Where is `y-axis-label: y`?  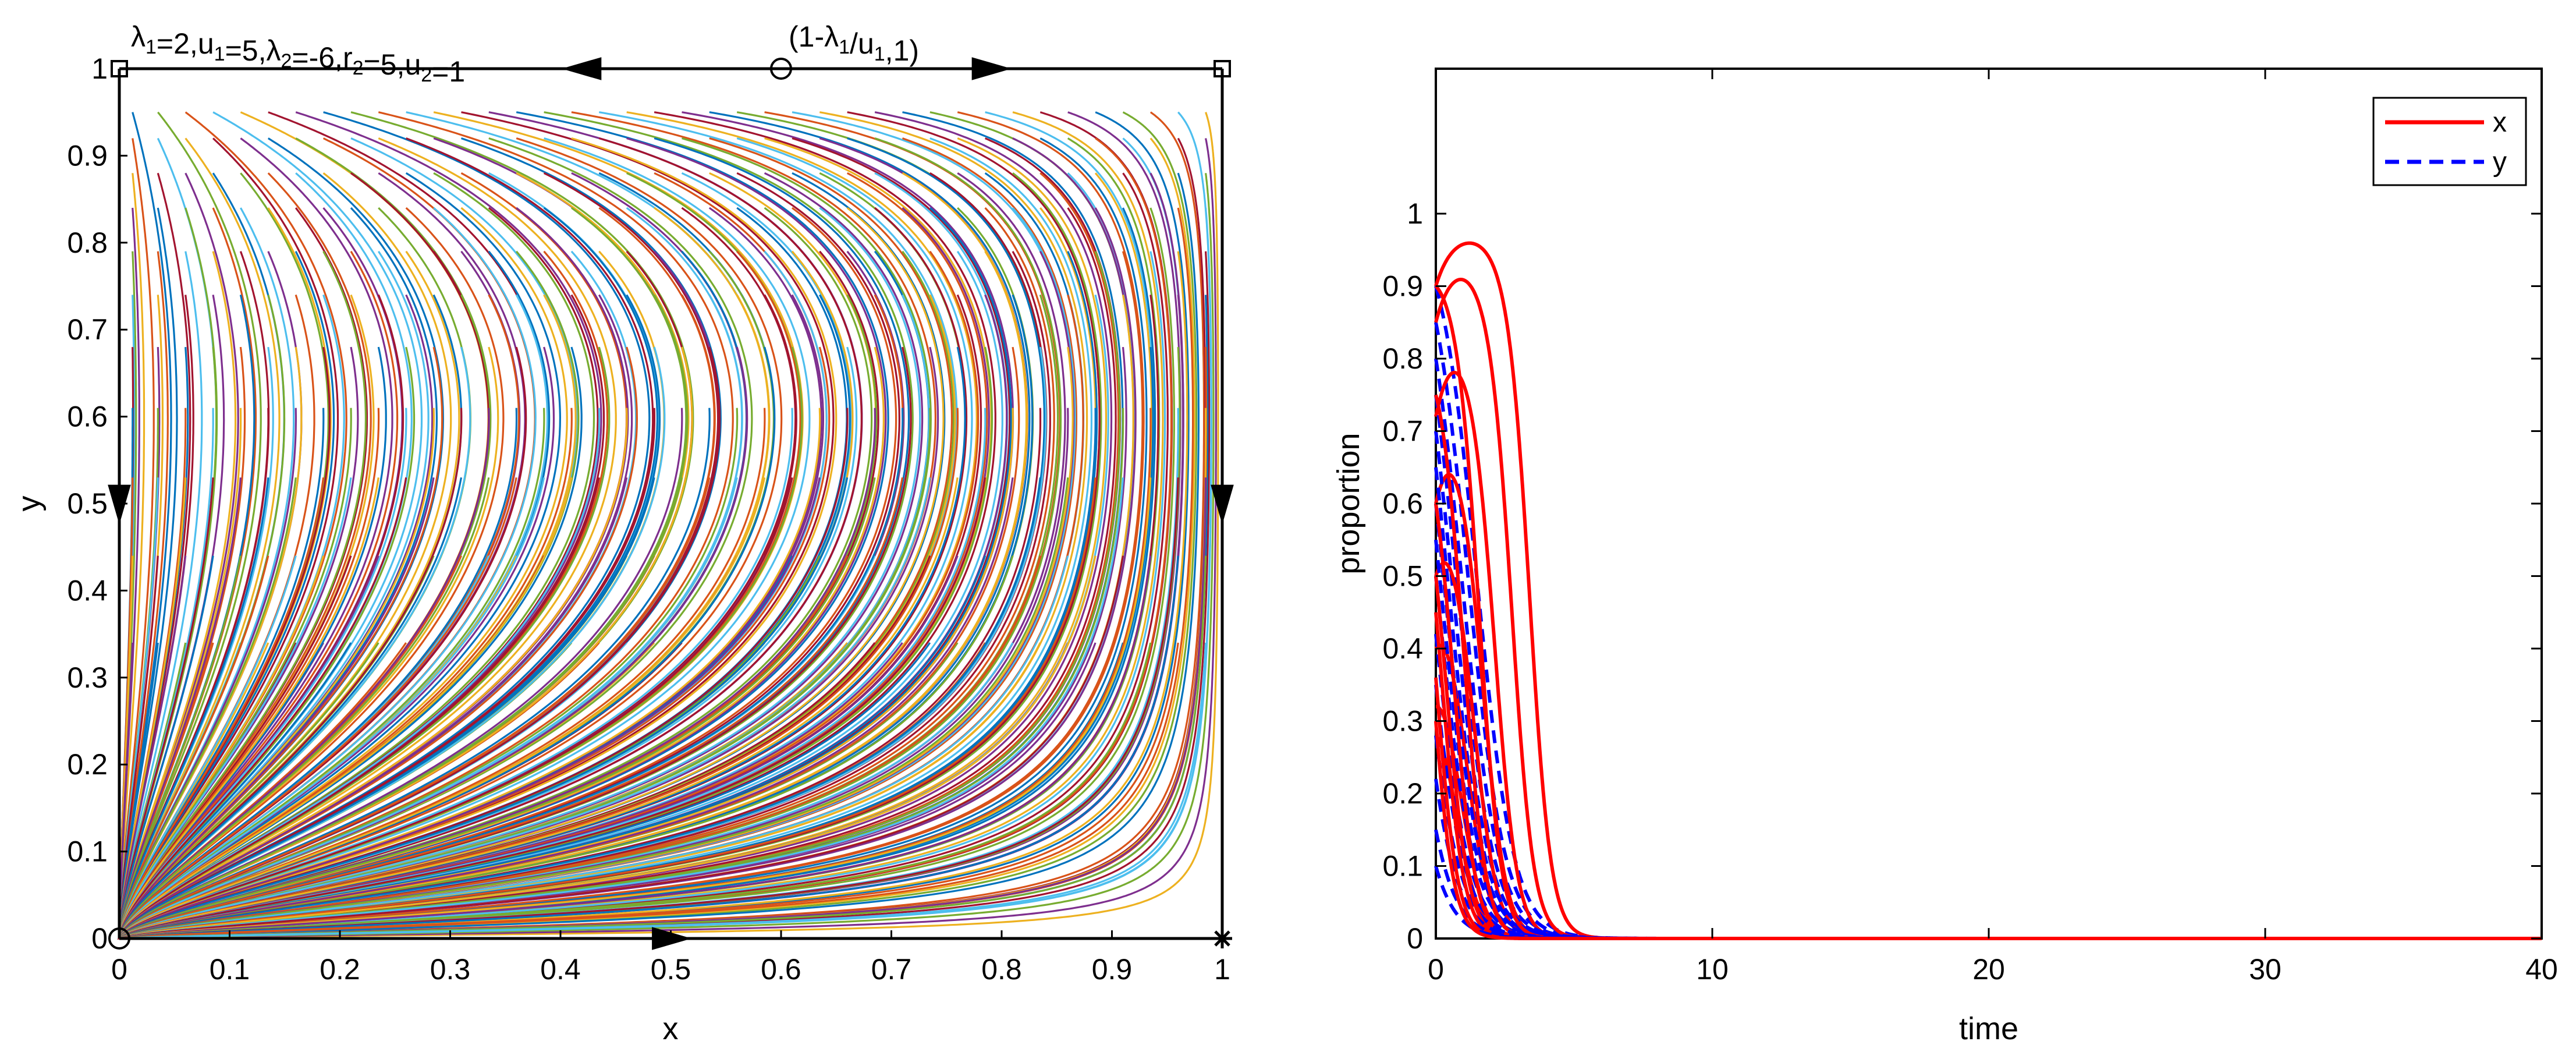
y-axis-label: y is located at coordinates (30, 504).